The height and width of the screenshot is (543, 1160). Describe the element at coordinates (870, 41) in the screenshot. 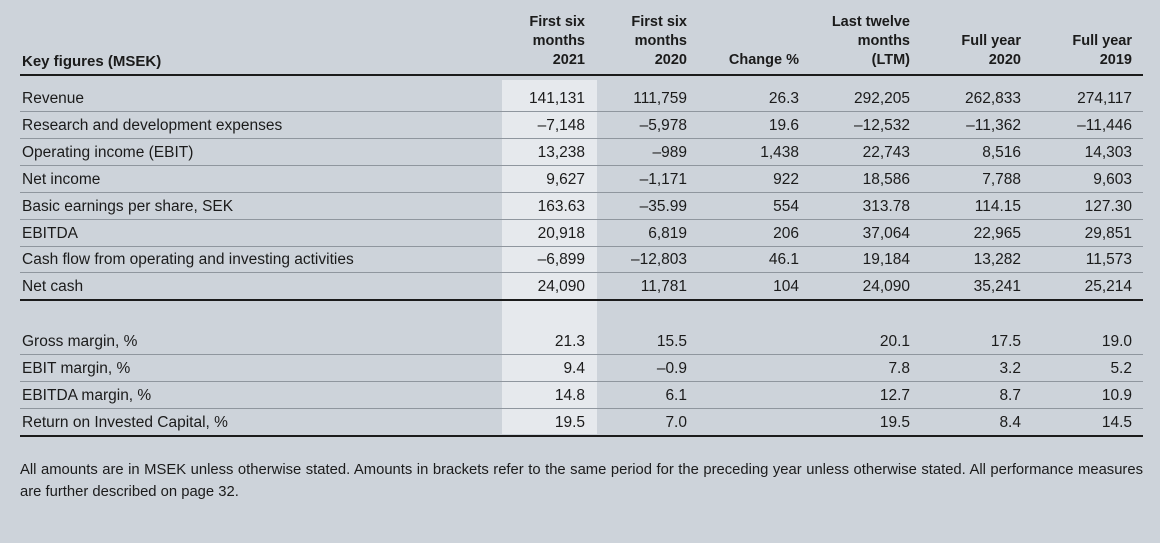

I see `column-header-ltm: Last twelve months (LTM)` at that location.